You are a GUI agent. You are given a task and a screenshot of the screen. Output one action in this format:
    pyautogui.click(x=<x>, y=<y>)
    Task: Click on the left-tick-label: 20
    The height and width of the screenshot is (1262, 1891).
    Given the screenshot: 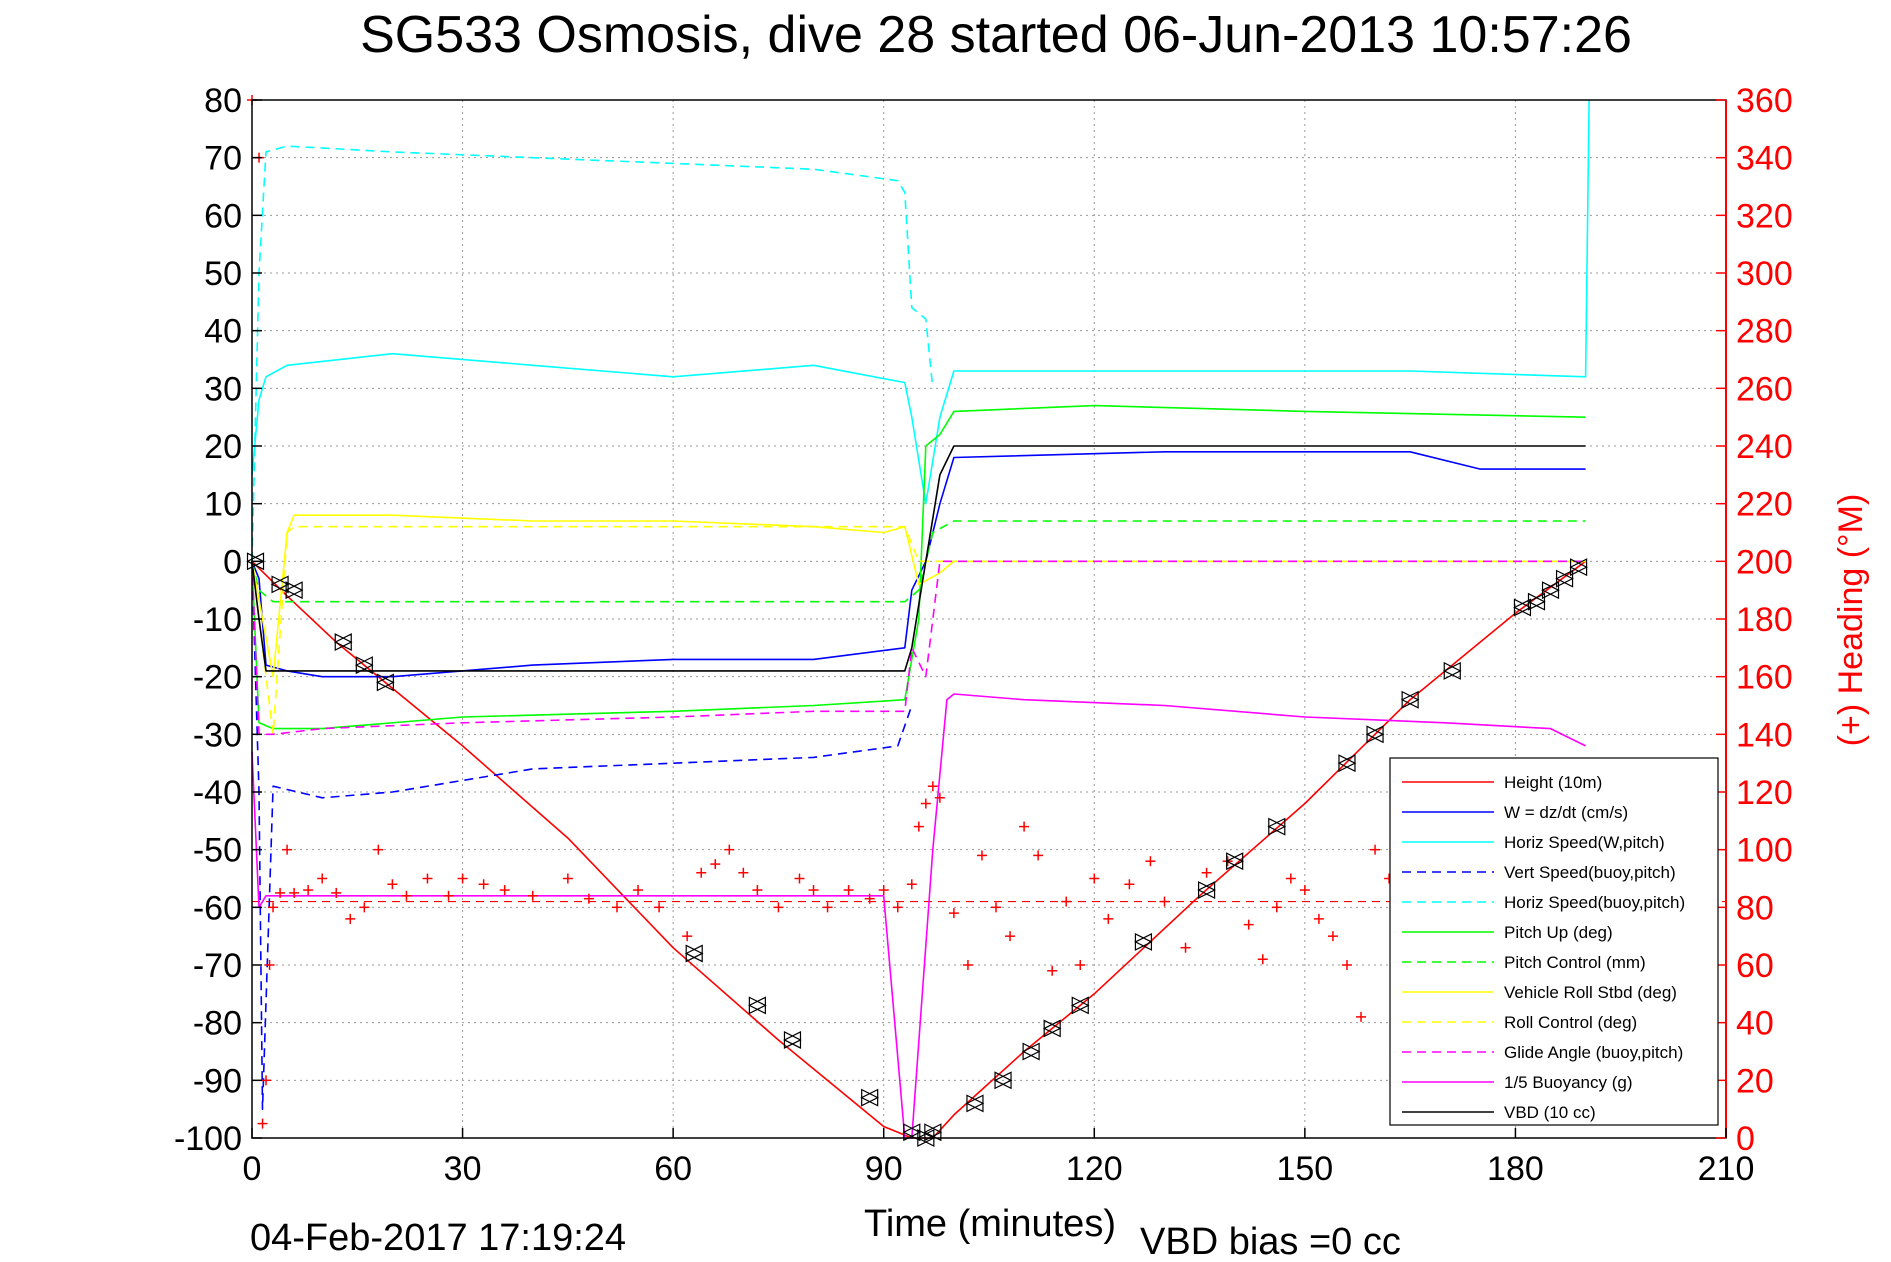 What is the action you would take?
    pyautogui.click(x=223, y=447)
    